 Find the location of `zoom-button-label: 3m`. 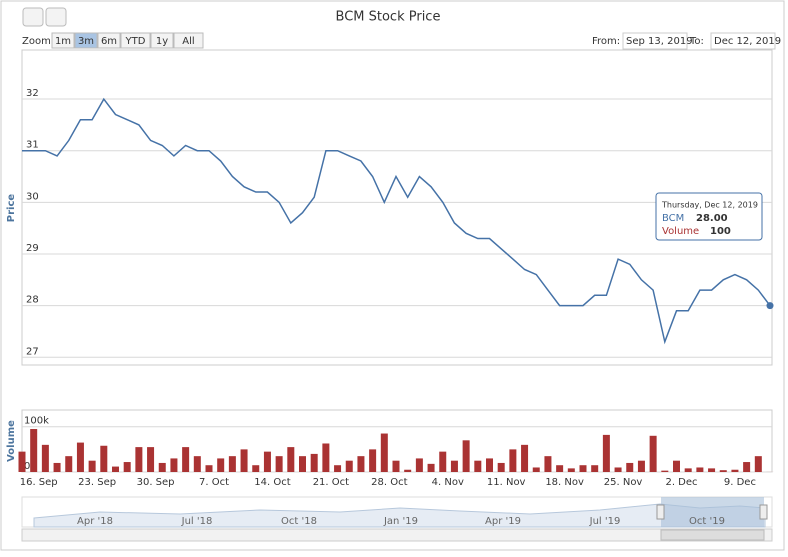

zoom-button-label: 3m is located at coordinates (86, 41).